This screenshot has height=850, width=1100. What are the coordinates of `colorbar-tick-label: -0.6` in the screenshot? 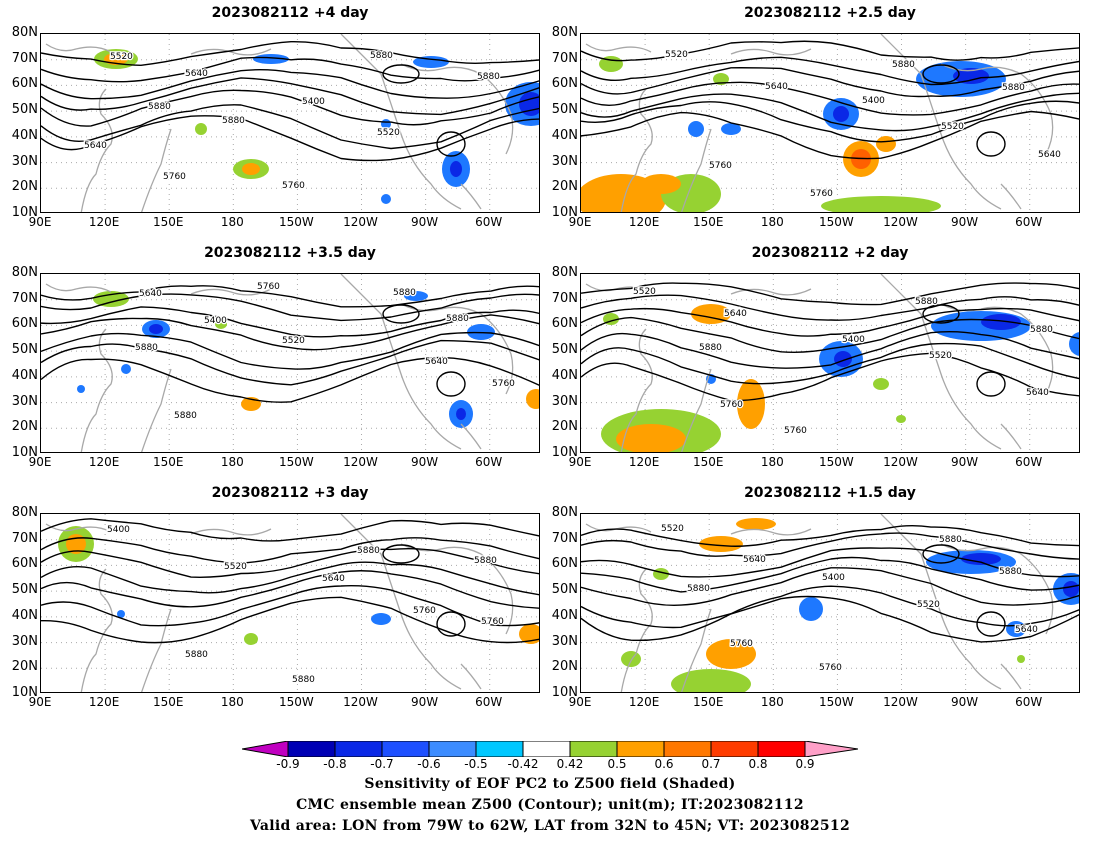 It's located at (429, 764).